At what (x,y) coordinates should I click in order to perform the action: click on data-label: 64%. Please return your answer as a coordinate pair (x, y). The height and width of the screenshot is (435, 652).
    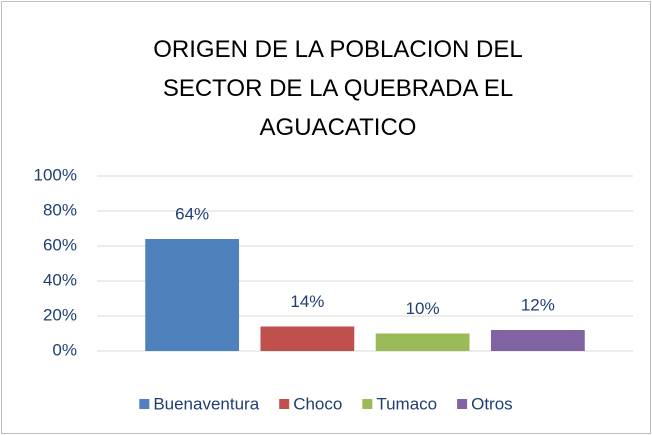
    Looking at the image, I should click on (192, 213).